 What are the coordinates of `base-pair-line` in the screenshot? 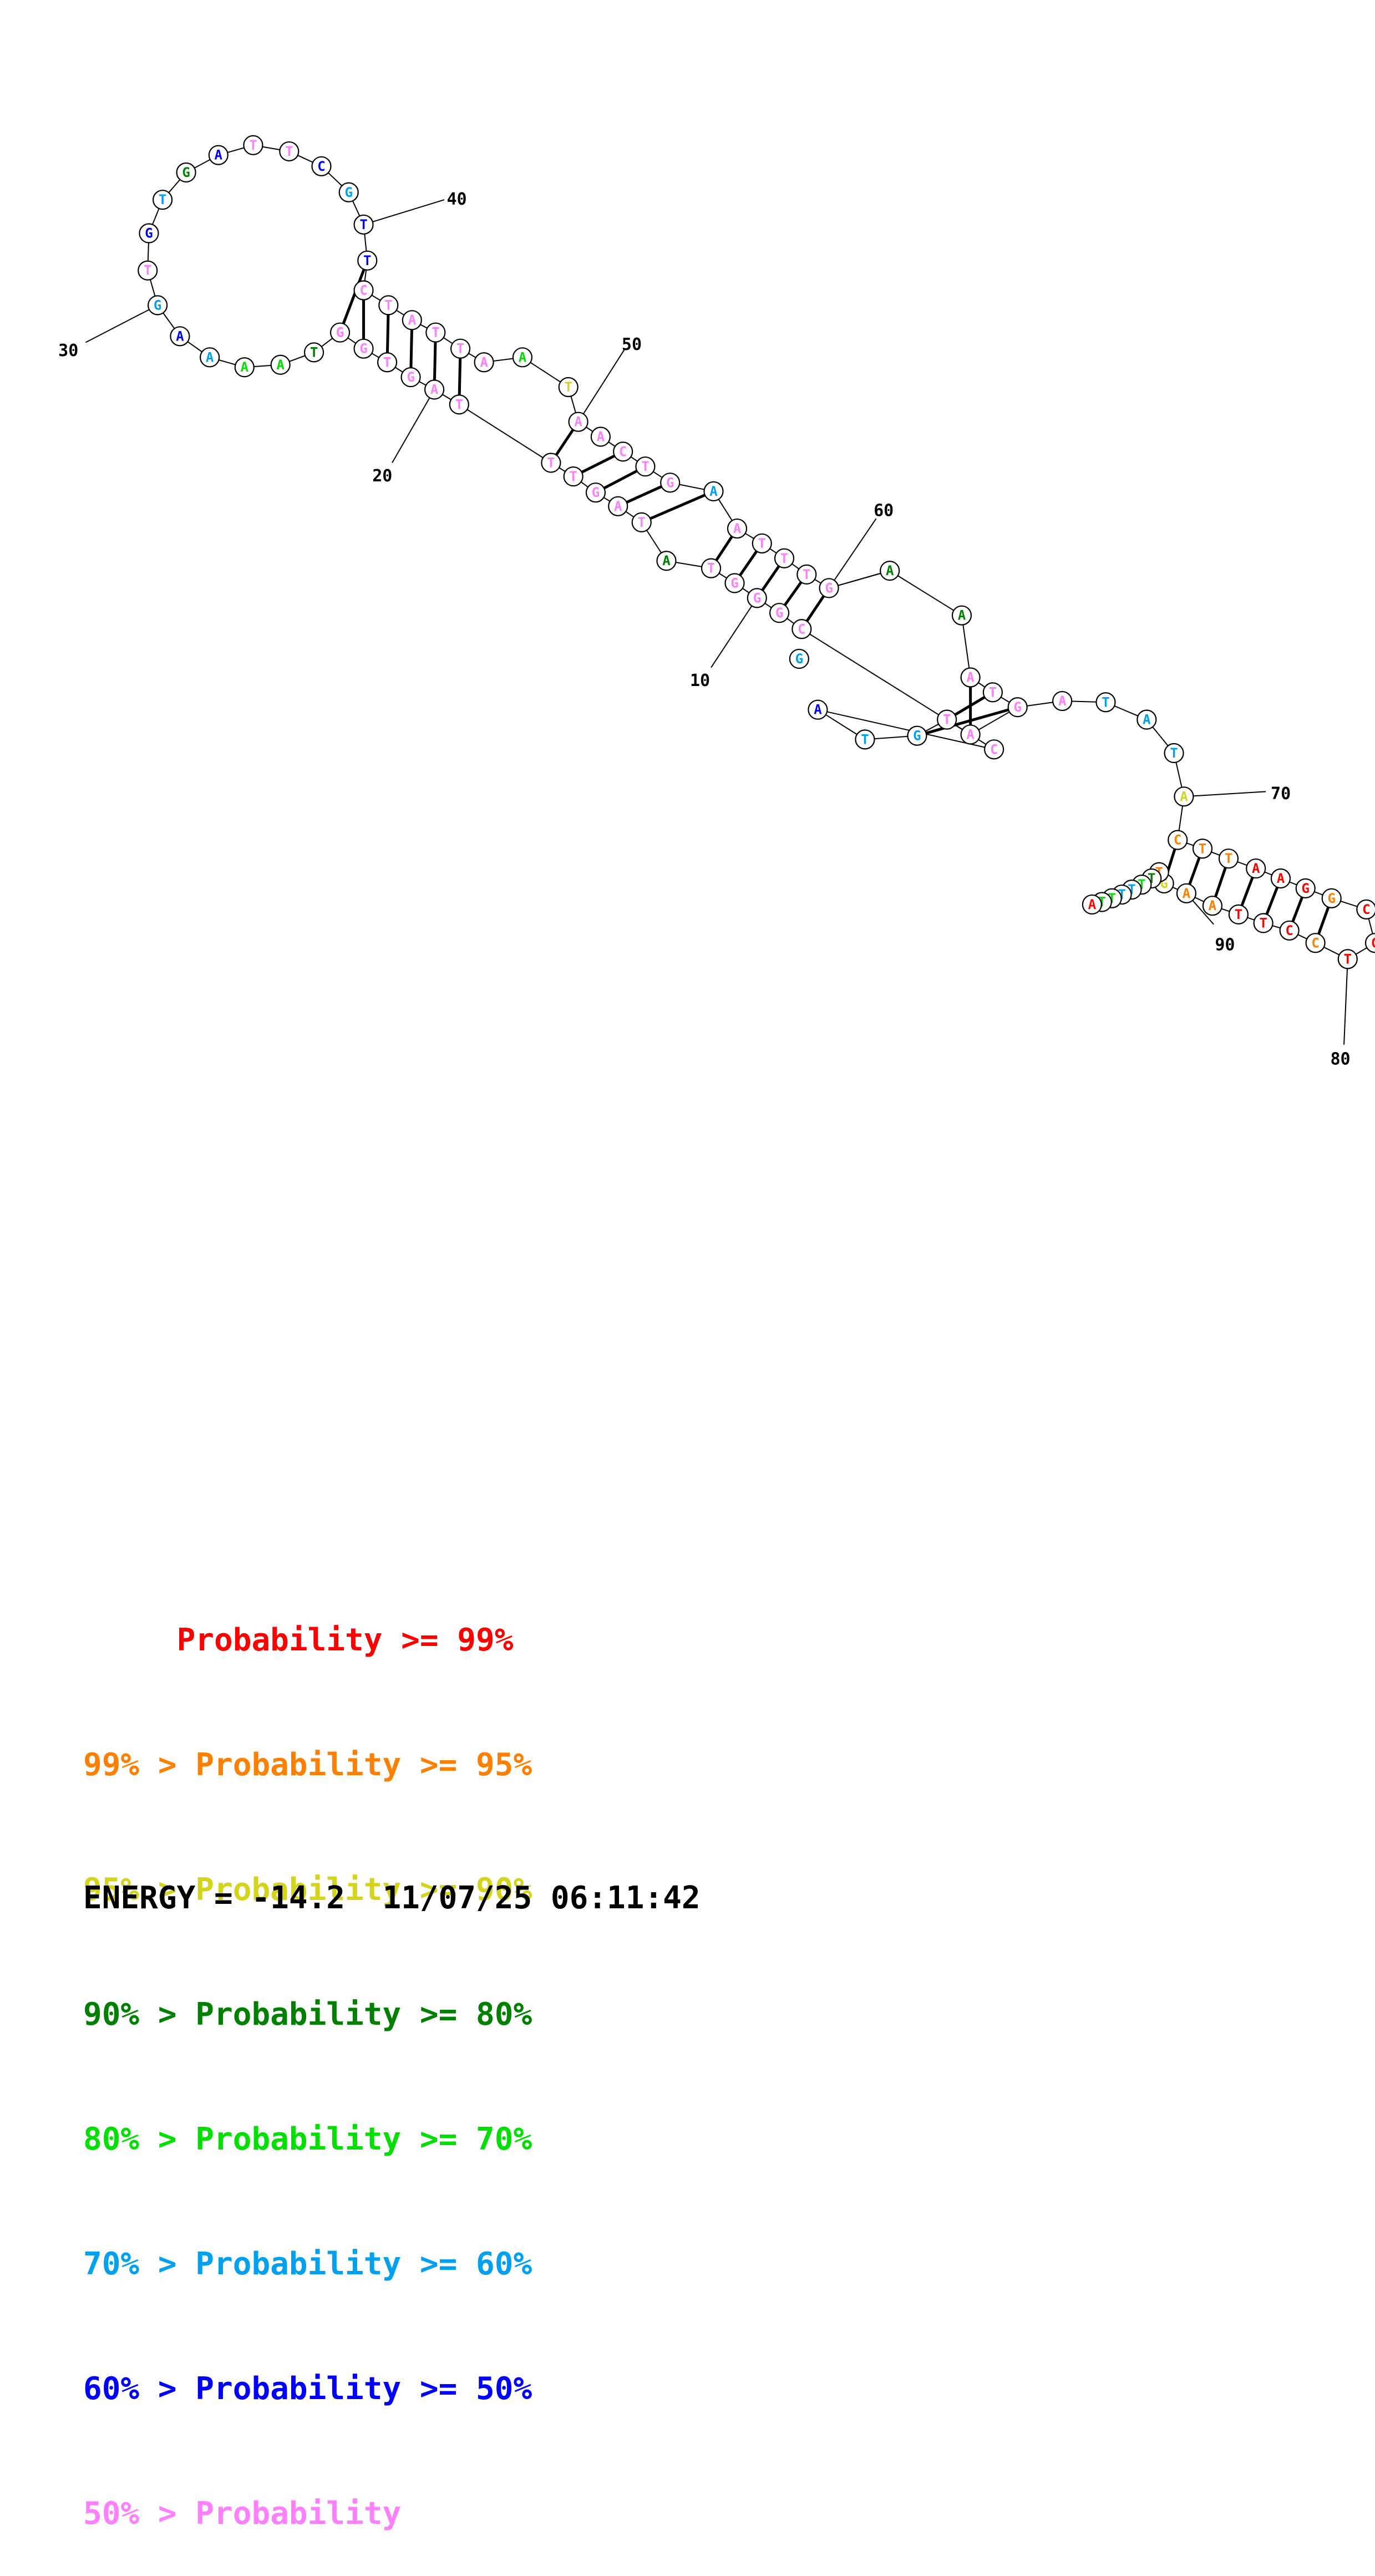 It's located at (677, 507).